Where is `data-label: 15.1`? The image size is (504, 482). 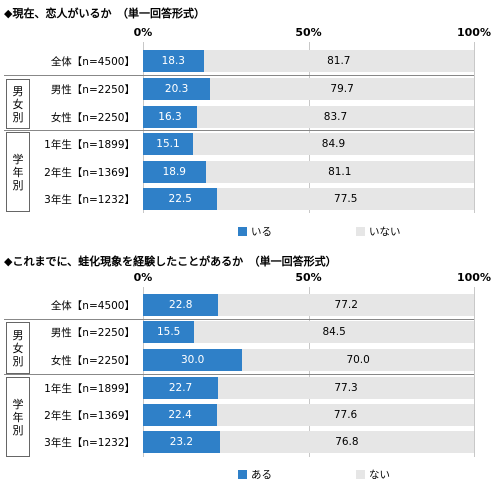 data-label: 15.1 is located at coordinates (168, 144).